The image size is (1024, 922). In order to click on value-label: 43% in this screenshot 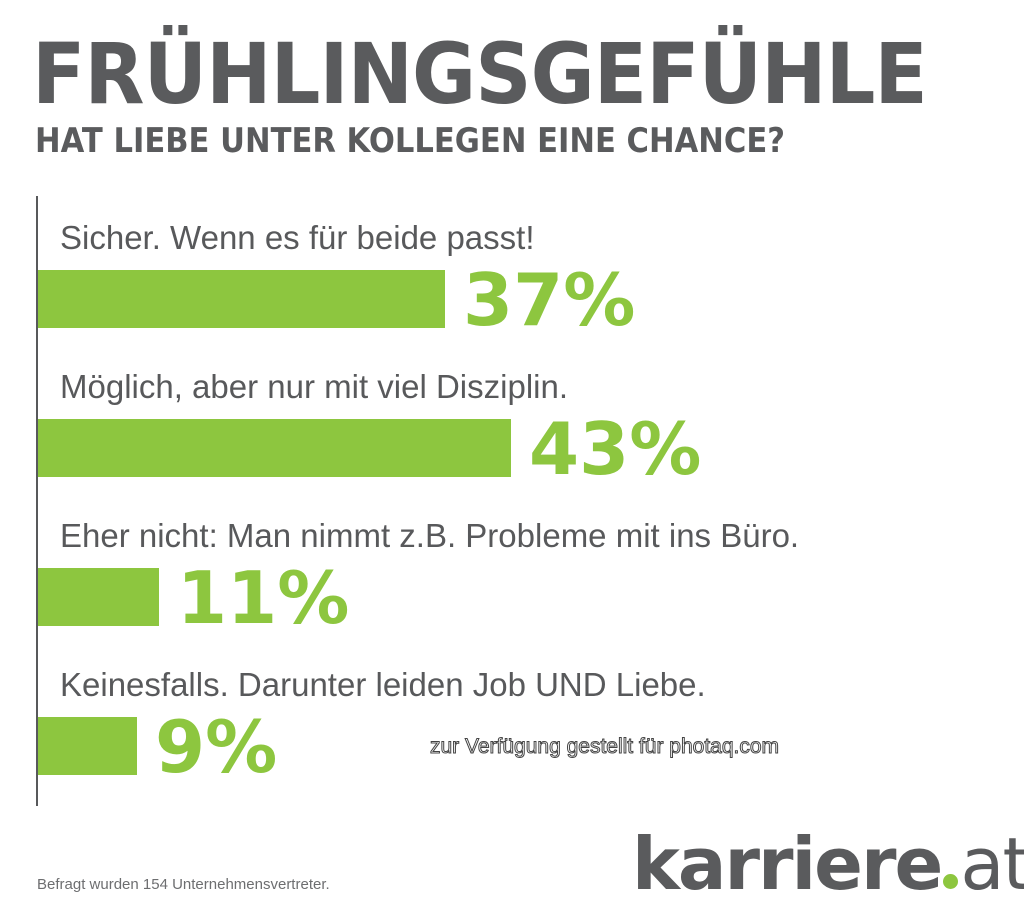, I will do `click(615, 449)`.